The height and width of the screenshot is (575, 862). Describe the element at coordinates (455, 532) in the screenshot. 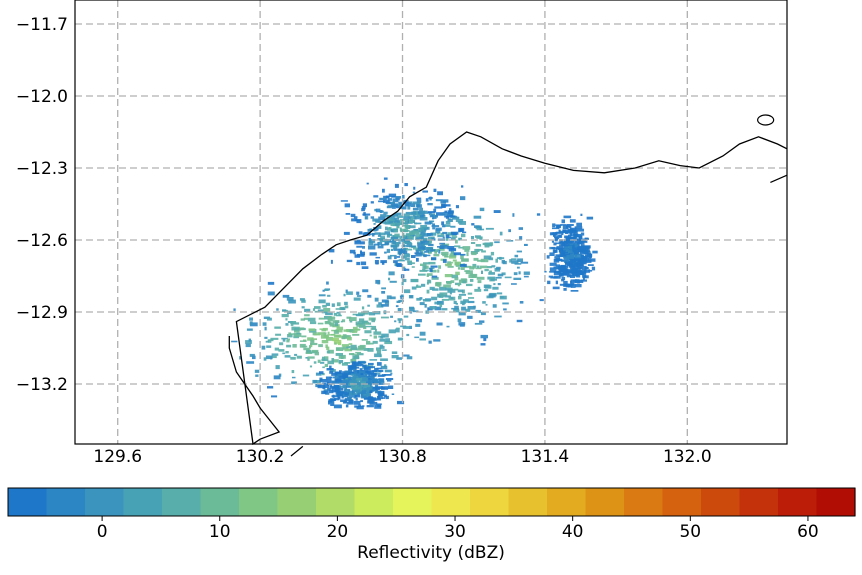

I see `colorbar-tick-label: 30` at that location.